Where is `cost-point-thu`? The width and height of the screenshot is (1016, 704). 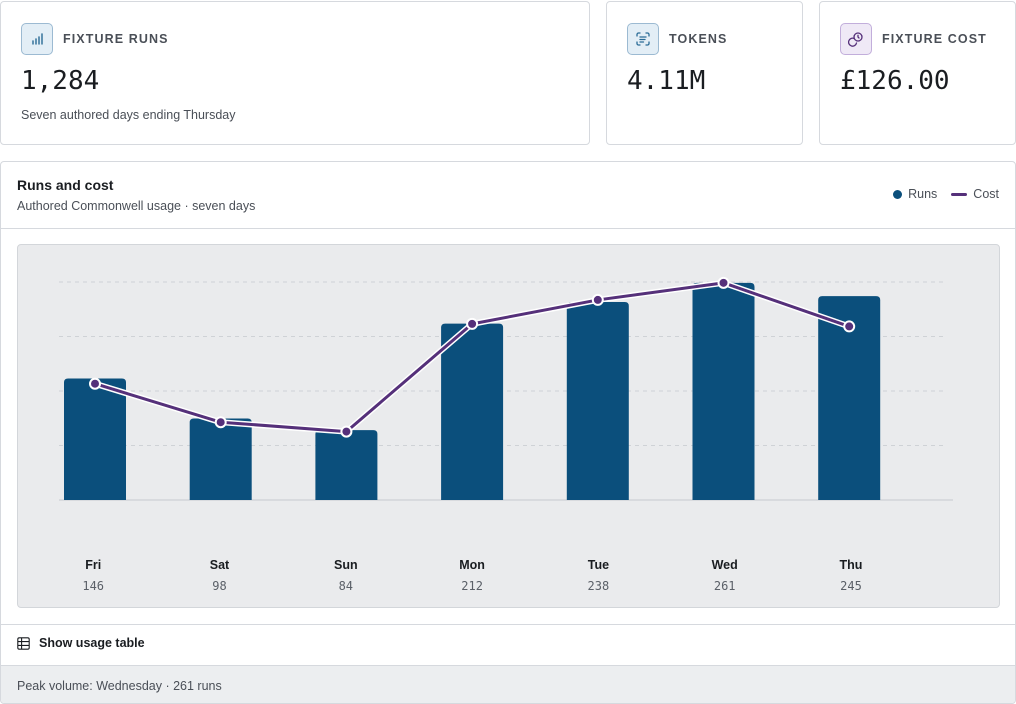
cost-point-thu is located at coordinates (849, 326).